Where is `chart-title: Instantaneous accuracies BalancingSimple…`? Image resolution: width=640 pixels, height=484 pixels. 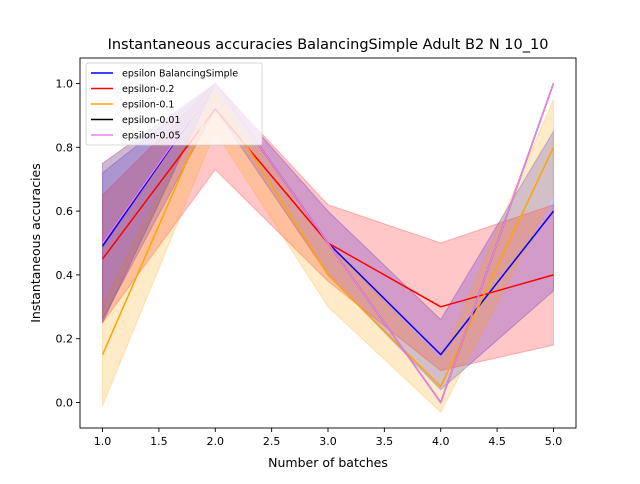 chart-title: Instantaneous accuracies BalancingSimple… is located at coordinates (328, 45).